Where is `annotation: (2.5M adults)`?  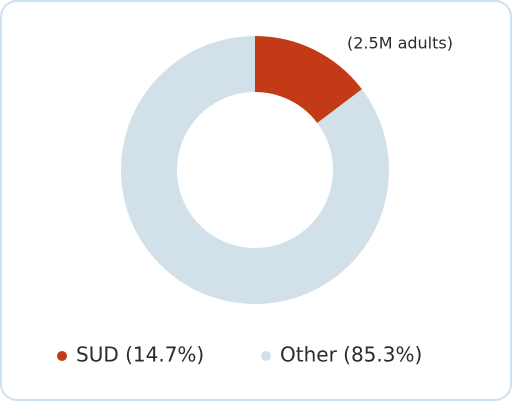
annotation: (2.5M adults) is located at coordinates (400, 43).